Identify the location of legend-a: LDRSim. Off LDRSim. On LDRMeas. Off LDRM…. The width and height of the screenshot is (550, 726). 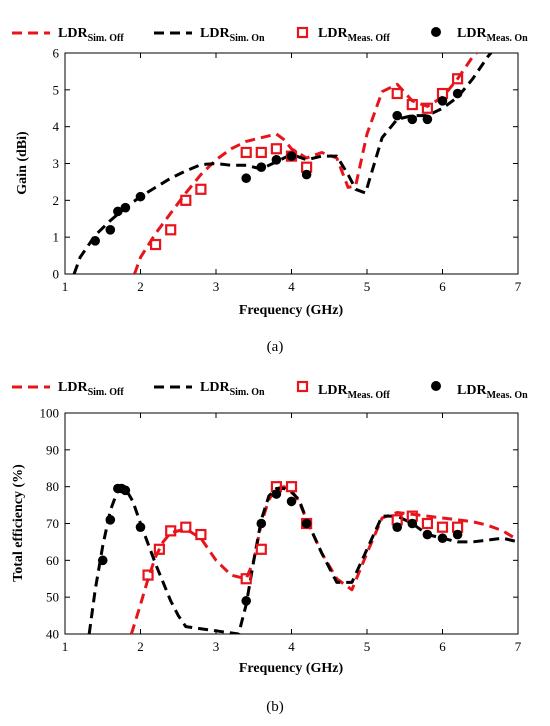
(270, 35).